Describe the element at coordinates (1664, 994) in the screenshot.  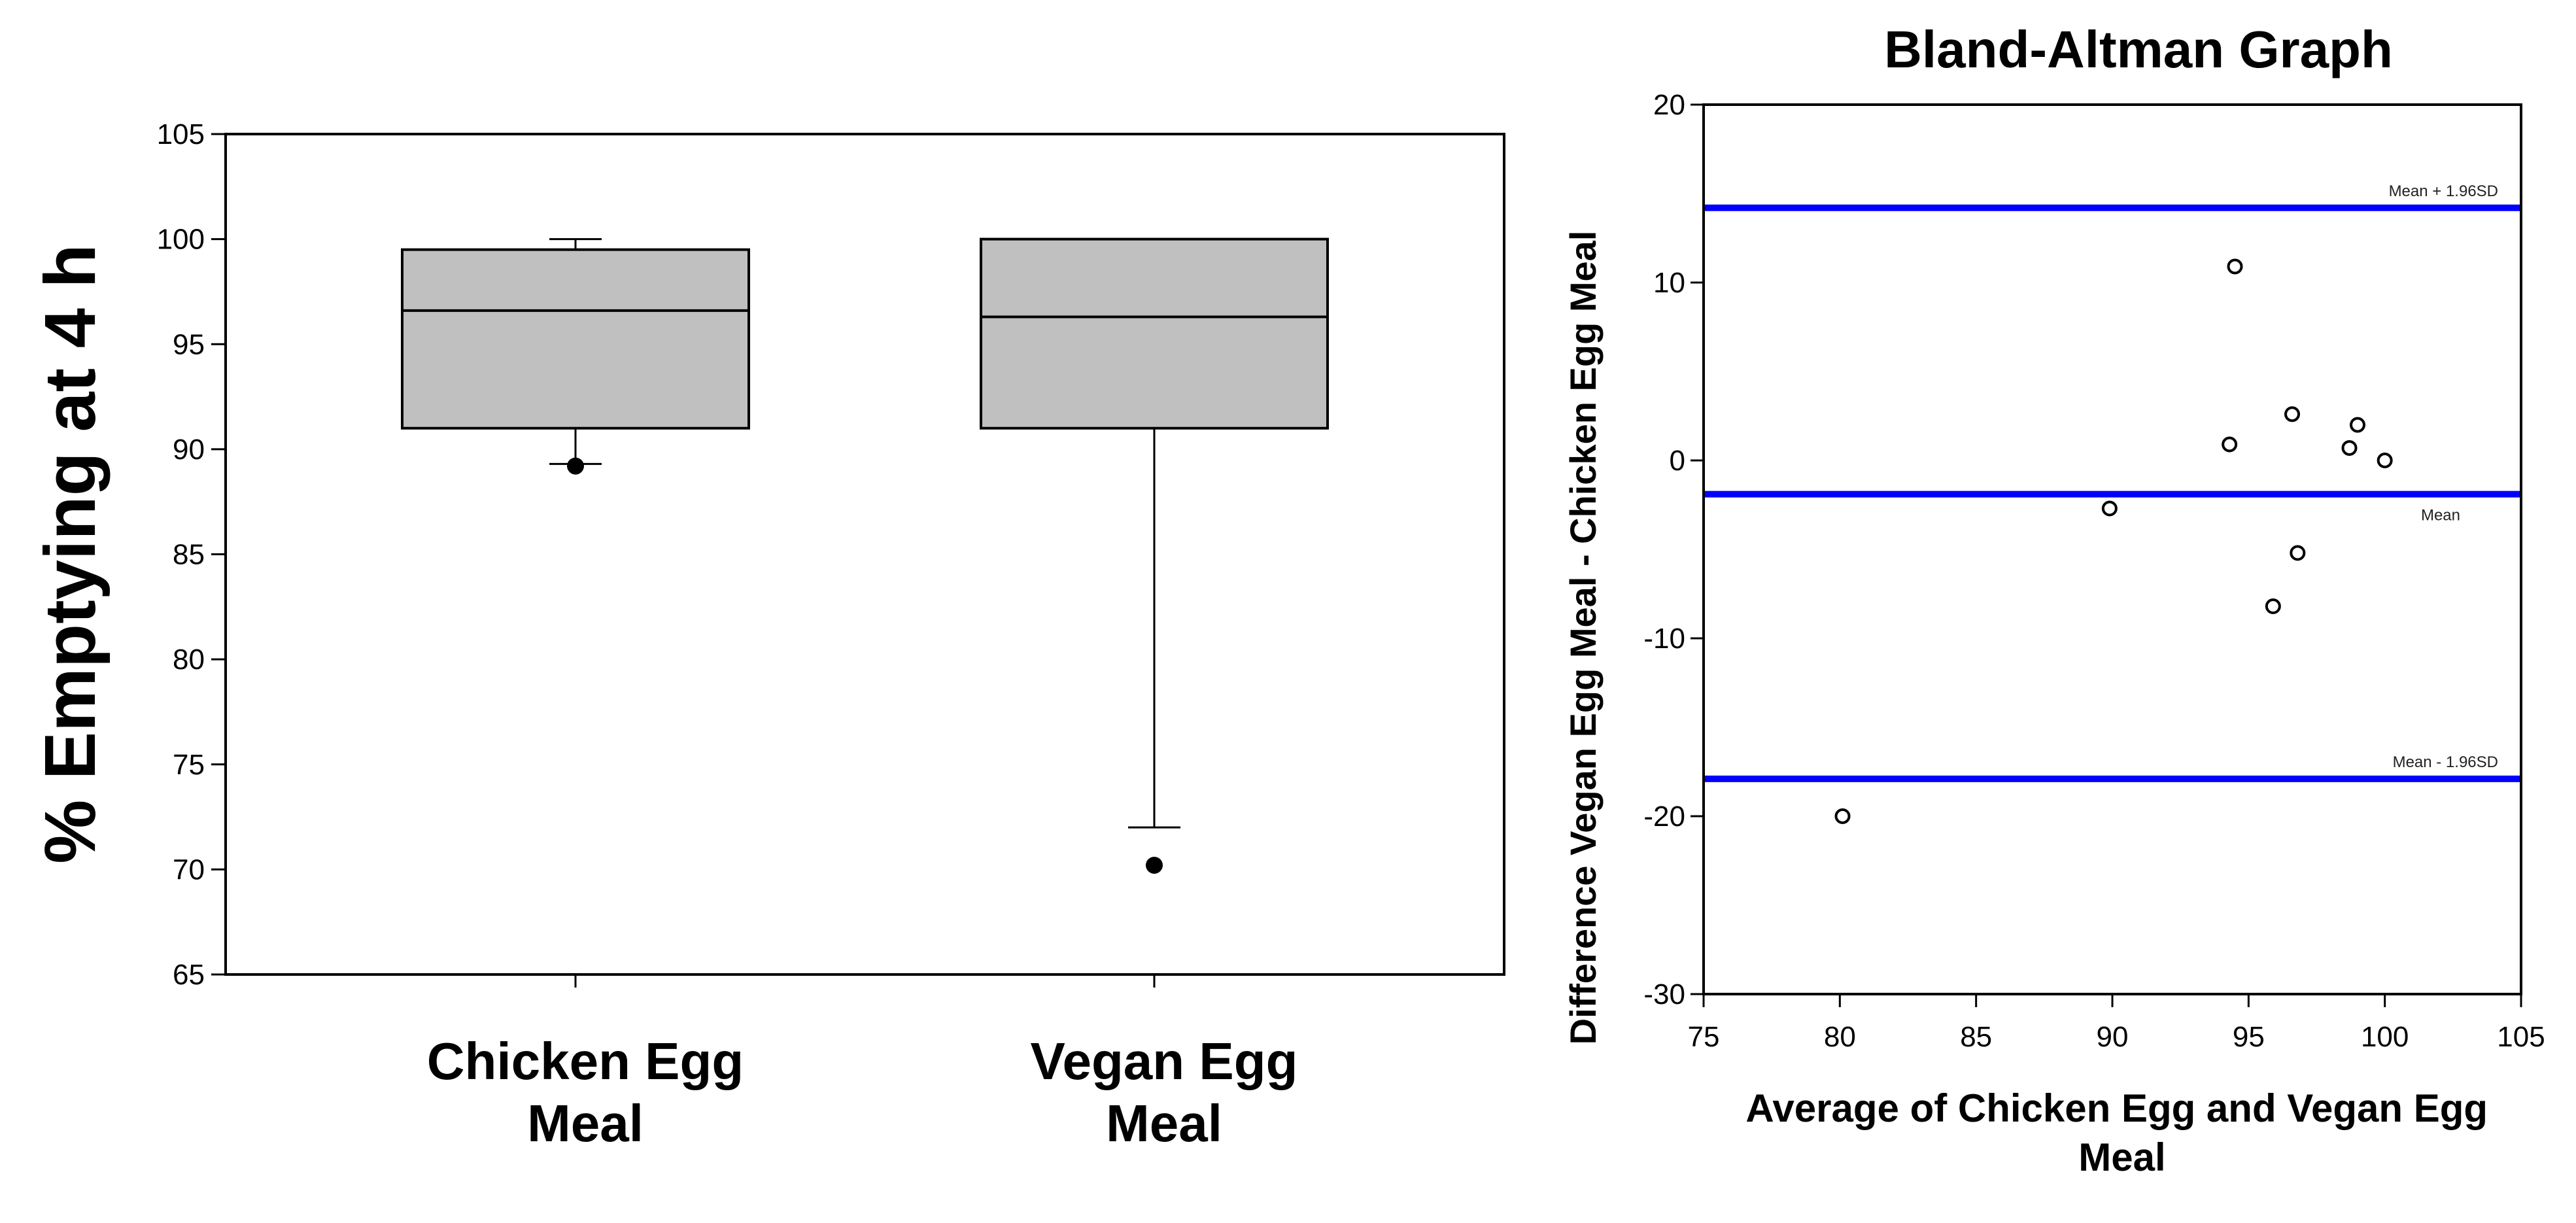
I see `y-tick-label: -30` at that location.